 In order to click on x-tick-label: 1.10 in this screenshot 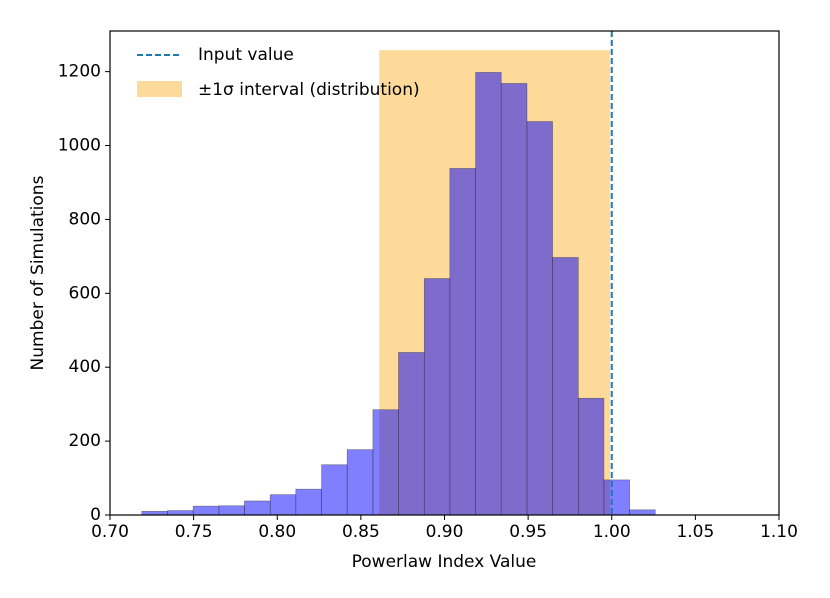, I will do `click(779, 532)`.